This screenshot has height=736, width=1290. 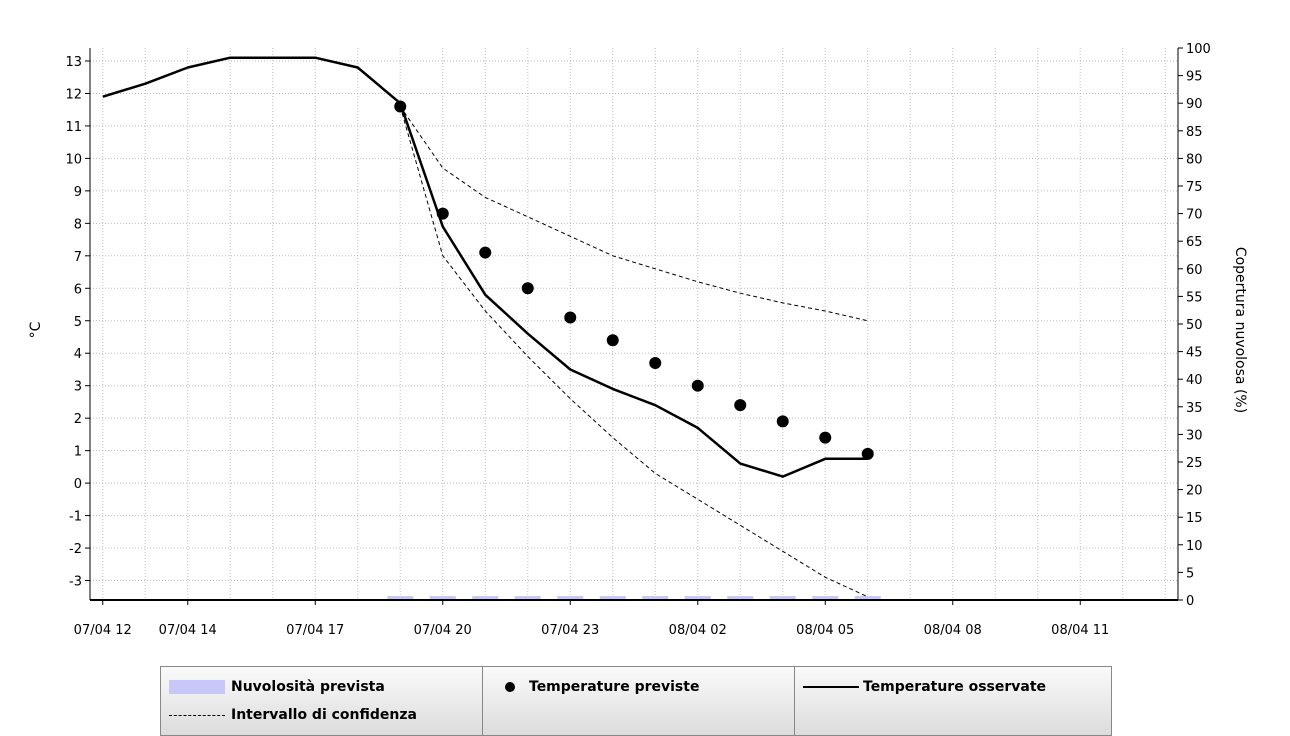 I want to click on cloud-cover-bars, so click(x=634, y=598).